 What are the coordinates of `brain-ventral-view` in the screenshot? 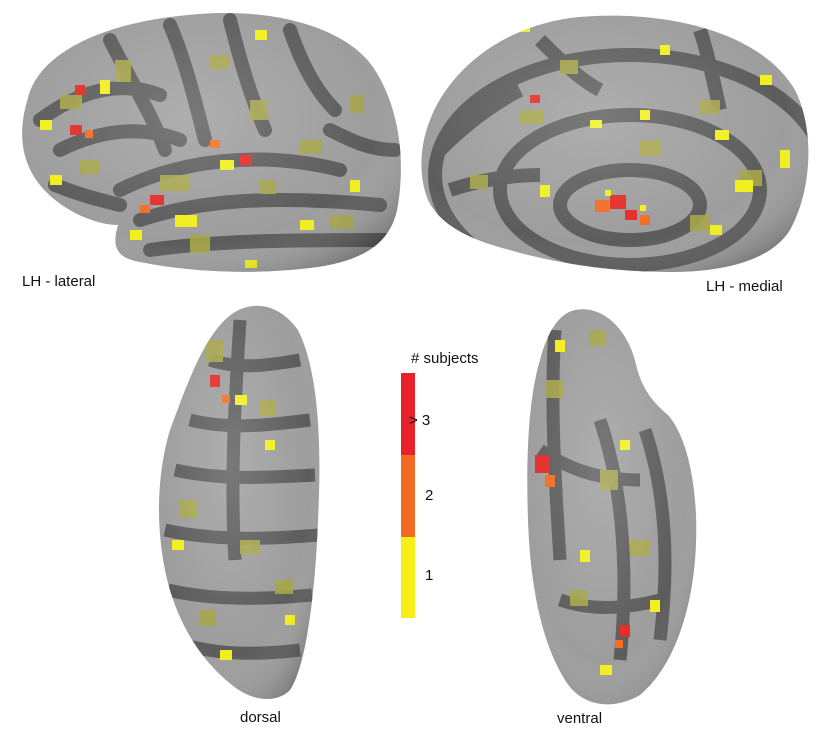 It's located at (612, 507).